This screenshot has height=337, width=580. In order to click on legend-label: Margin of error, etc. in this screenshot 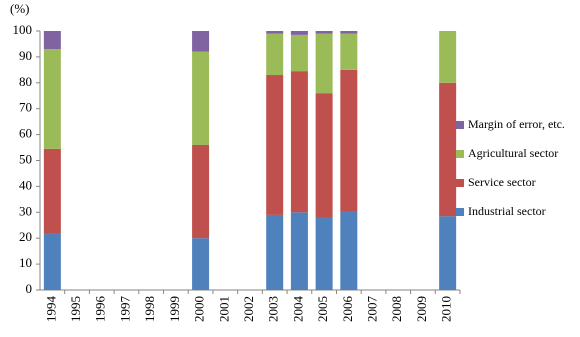, I will do `click(516, 124)`.